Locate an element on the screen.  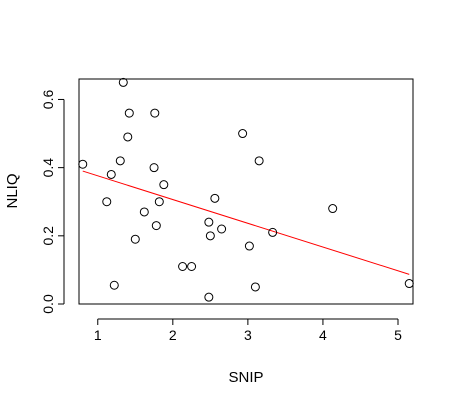
x-tick-label: 2 is located at coordinates (173, 335).